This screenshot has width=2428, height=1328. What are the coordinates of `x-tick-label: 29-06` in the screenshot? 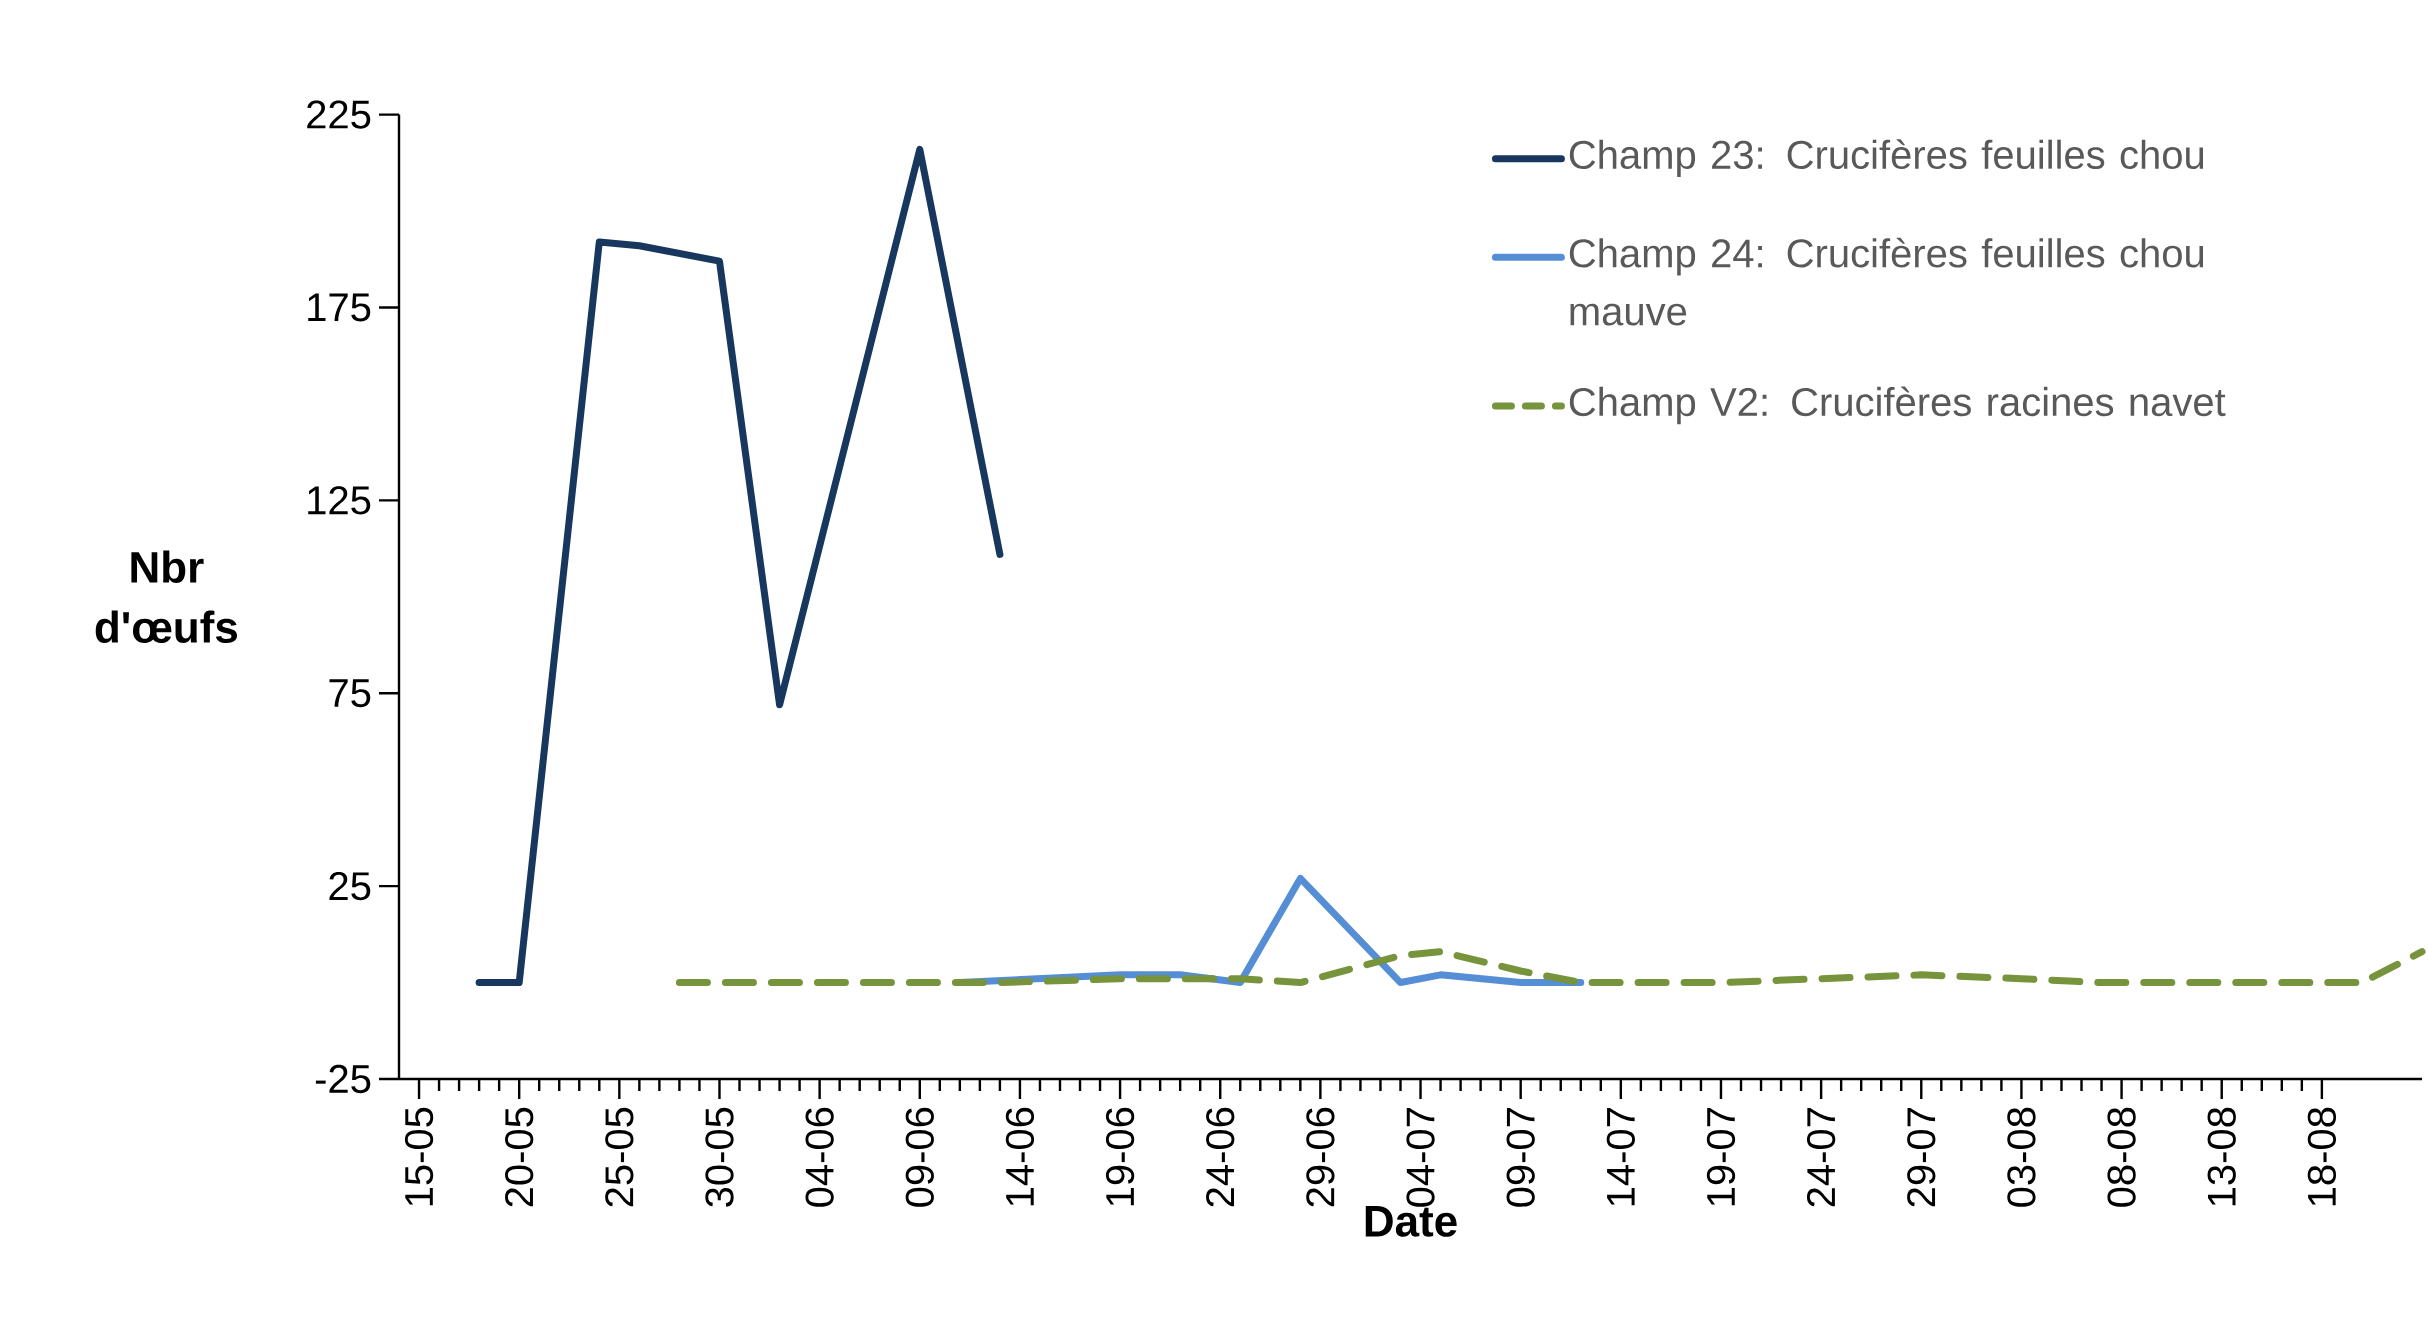 It's located at (1320, 1157).